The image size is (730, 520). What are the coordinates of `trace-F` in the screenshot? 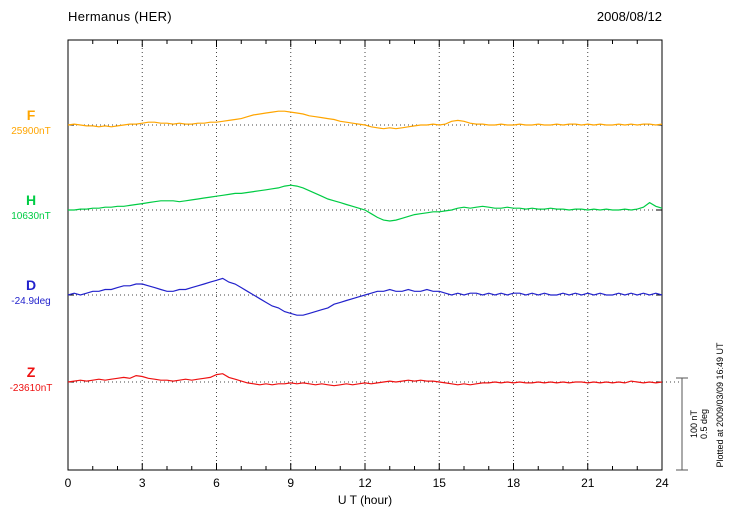 It's located at (365, 120).